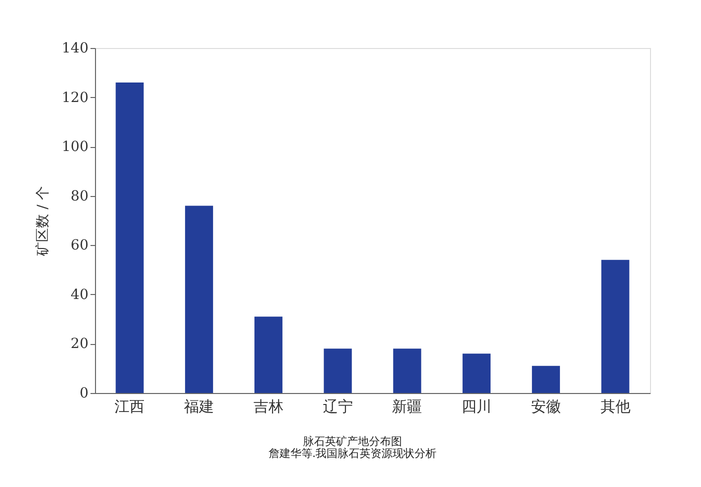 The width and height of the screenshot is (701, 487). What do you see at coordinates (477, 407) in the screenshot?
I see `x-tick-label: 四川` at bounding box center [477, 407].